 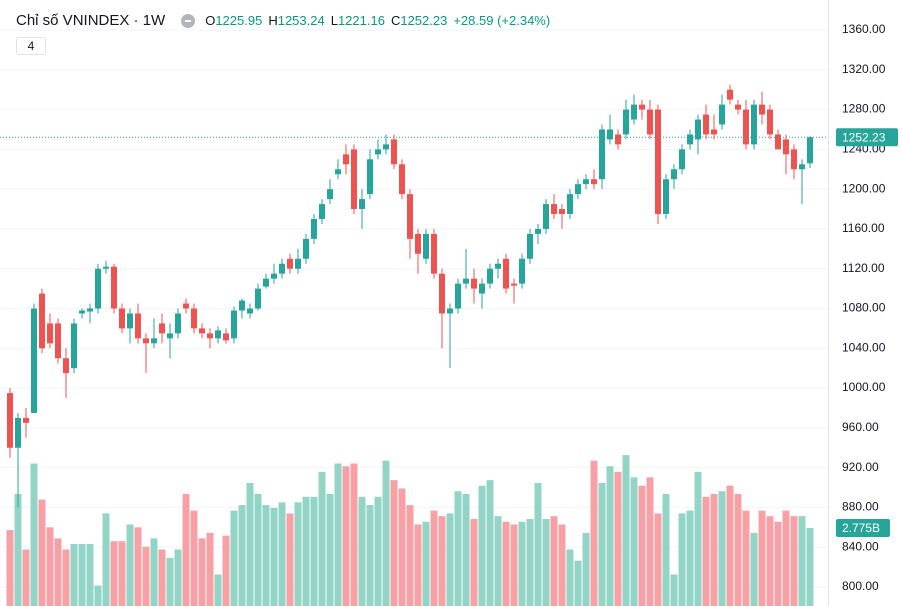 What do you see at coordinates (864, 69) in the screenshot?
I see `y-tick-label: 1320.00` at bounding box center [864, 69].